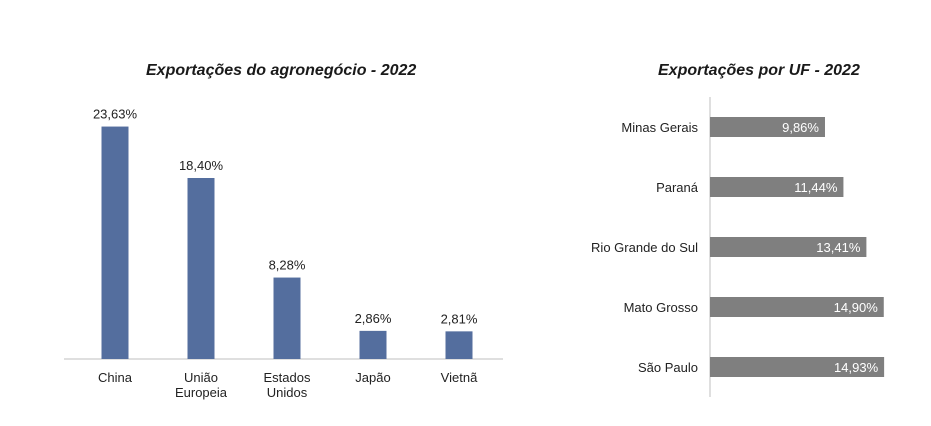  Describe the element at coordinates (287, 392) in the screenshot. I see `category-label-2-line-1: Unidos` at that location.